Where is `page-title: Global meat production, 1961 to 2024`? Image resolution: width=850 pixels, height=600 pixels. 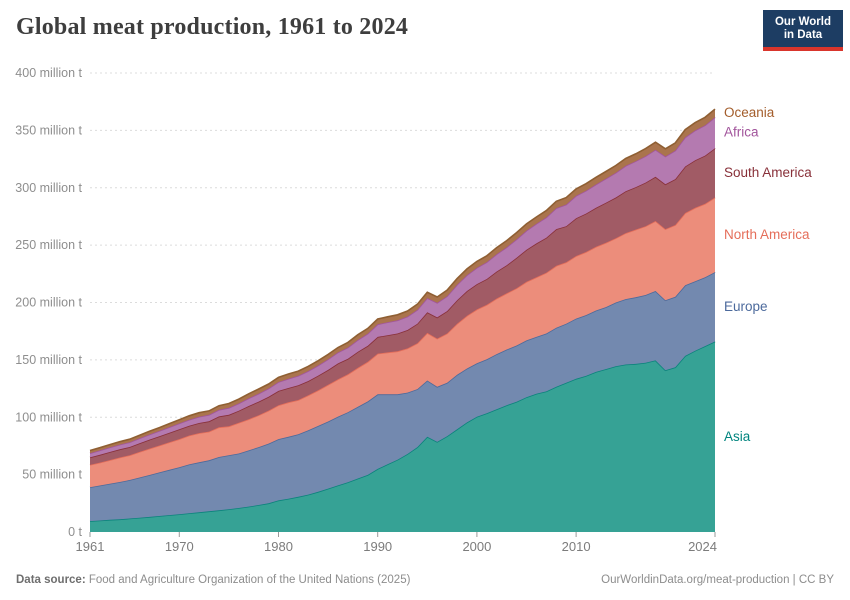
page-title: Global meat production, 1961 to 2024 is located at coordinates (212, 27).